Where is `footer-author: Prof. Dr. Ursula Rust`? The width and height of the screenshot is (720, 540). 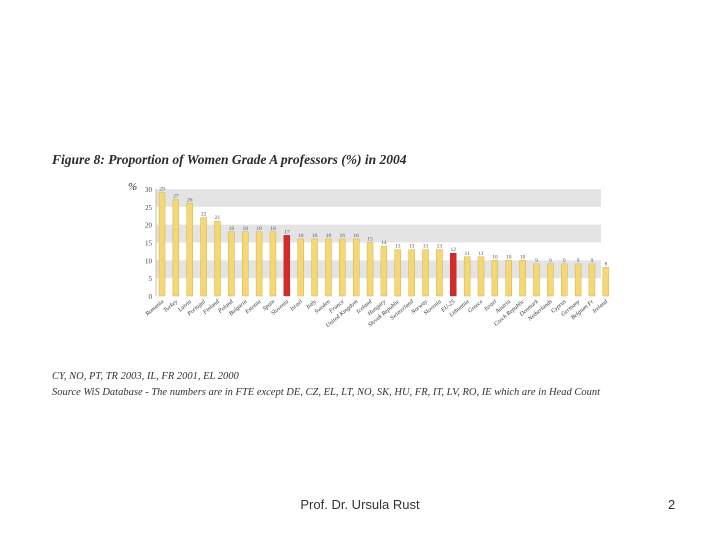
footer-author: Prof. Dr. Ursula Rust is located at coordinates (360, 504).